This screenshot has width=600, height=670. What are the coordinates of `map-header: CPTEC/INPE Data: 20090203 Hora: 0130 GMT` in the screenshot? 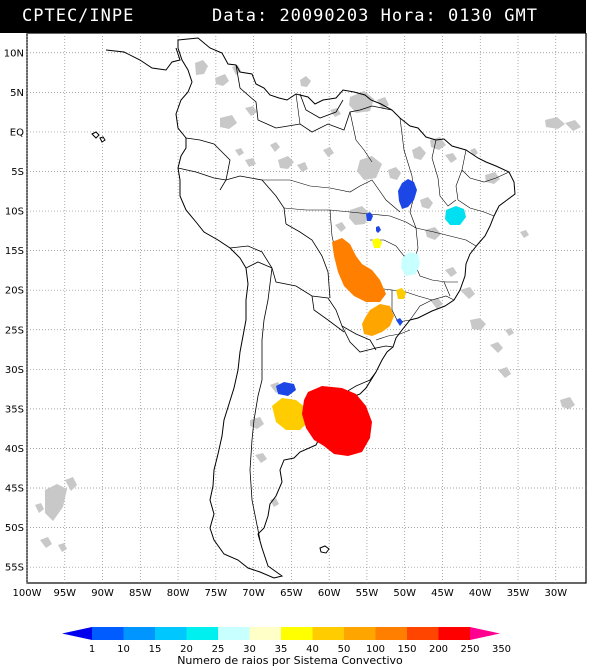 It's located at (293, 16).